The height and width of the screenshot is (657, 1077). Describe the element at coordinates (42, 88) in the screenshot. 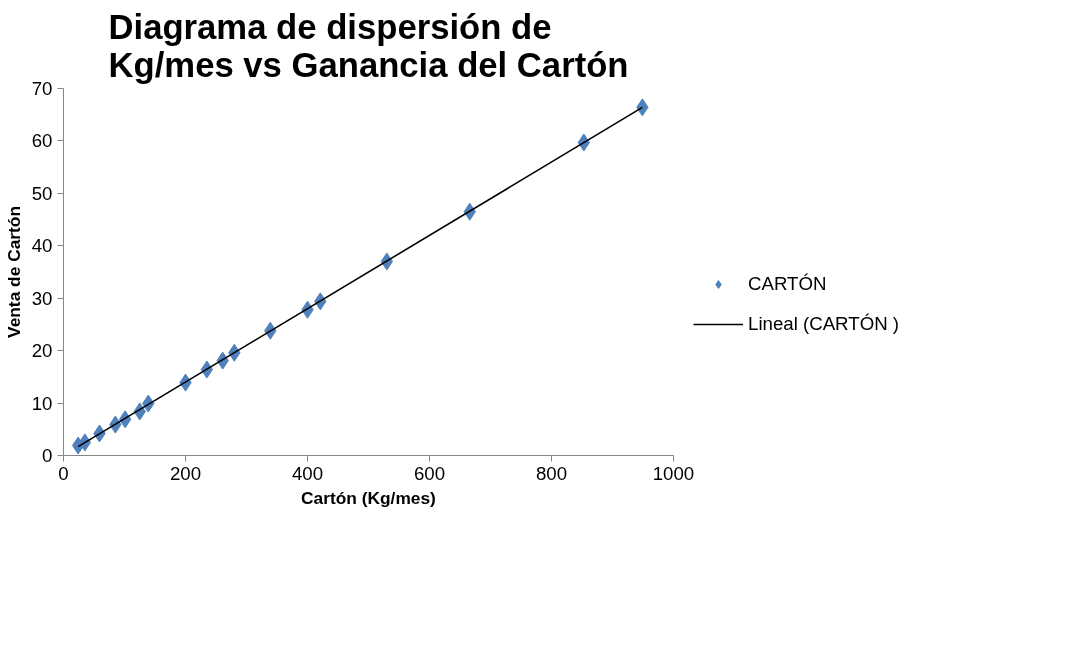

I see `y-tick-label: 70` at that location.